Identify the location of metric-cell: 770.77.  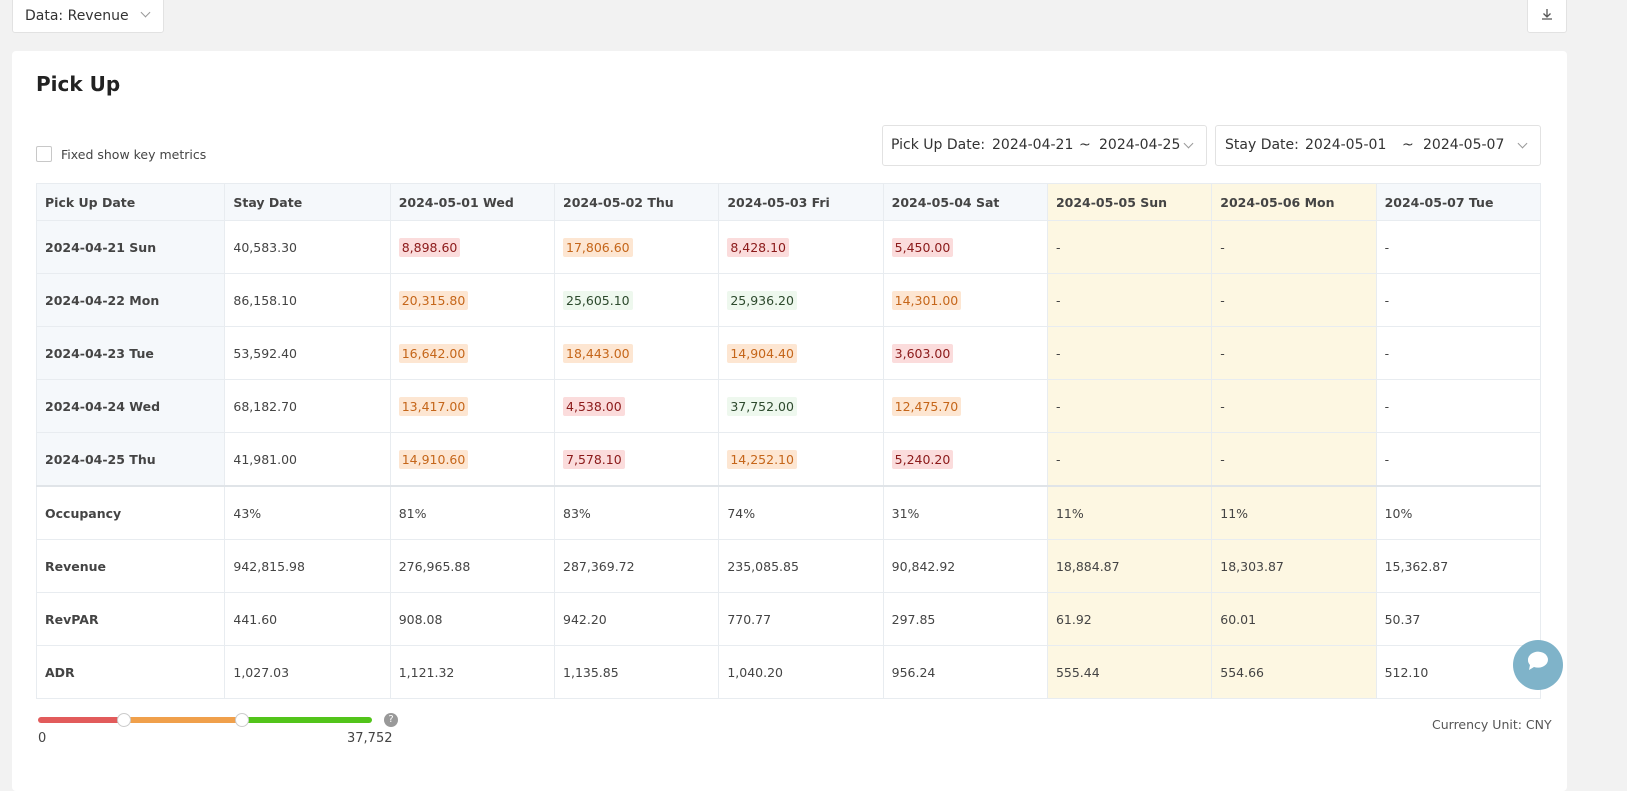
(801, 619).